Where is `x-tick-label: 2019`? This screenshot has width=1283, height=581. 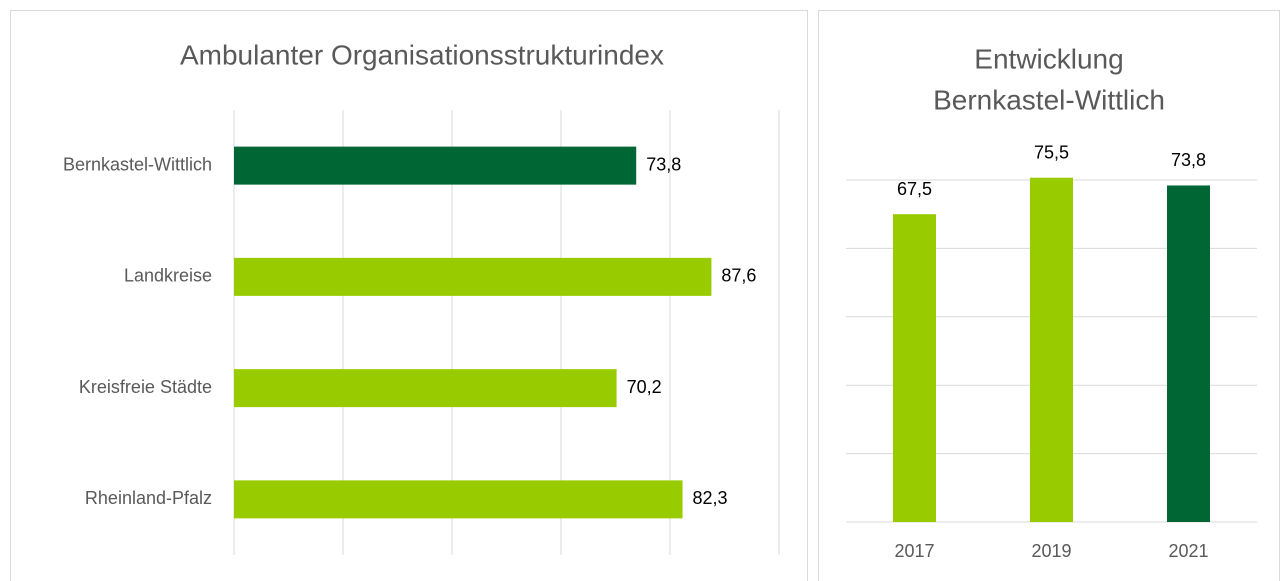
x-tick-label: 2019 is located at coordinates (1051, 551).